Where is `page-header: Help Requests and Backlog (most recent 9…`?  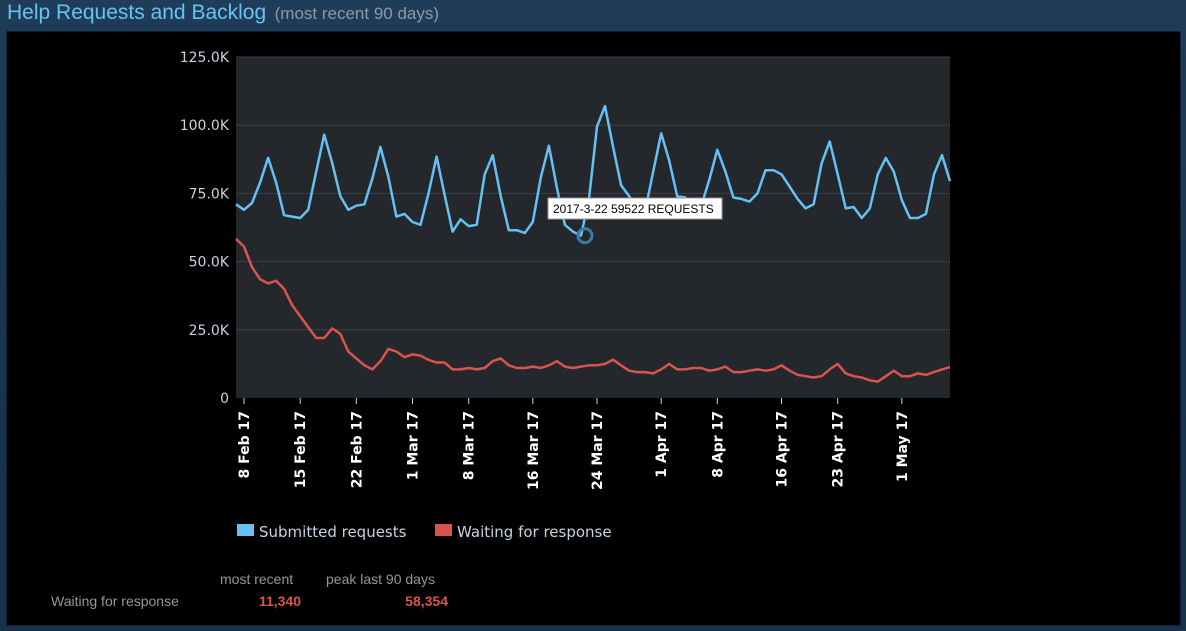
page-header: Help Requests and Backlog (most recent 9… is located at coordinates (223, 15).